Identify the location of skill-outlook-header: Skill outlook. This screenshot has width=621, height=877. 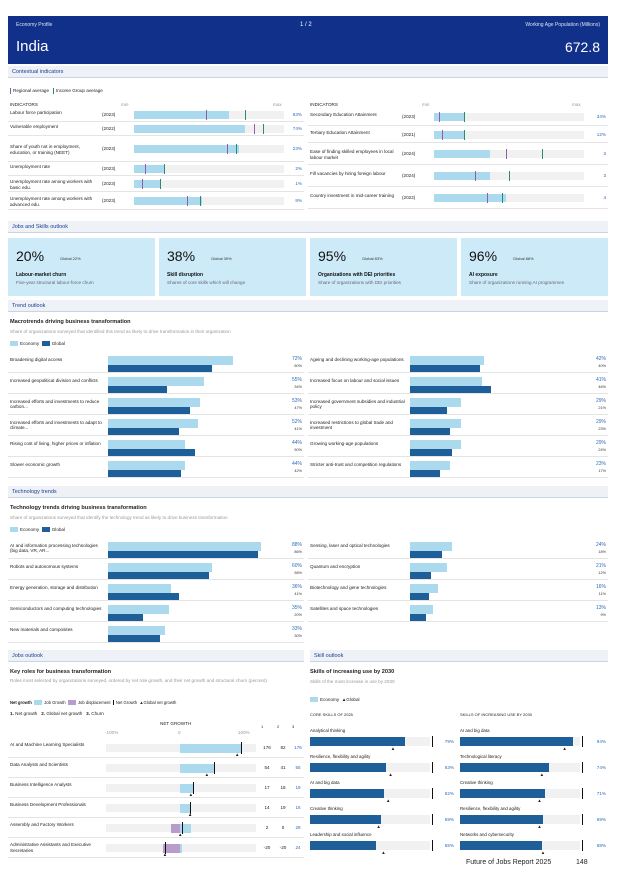
(459, 656).